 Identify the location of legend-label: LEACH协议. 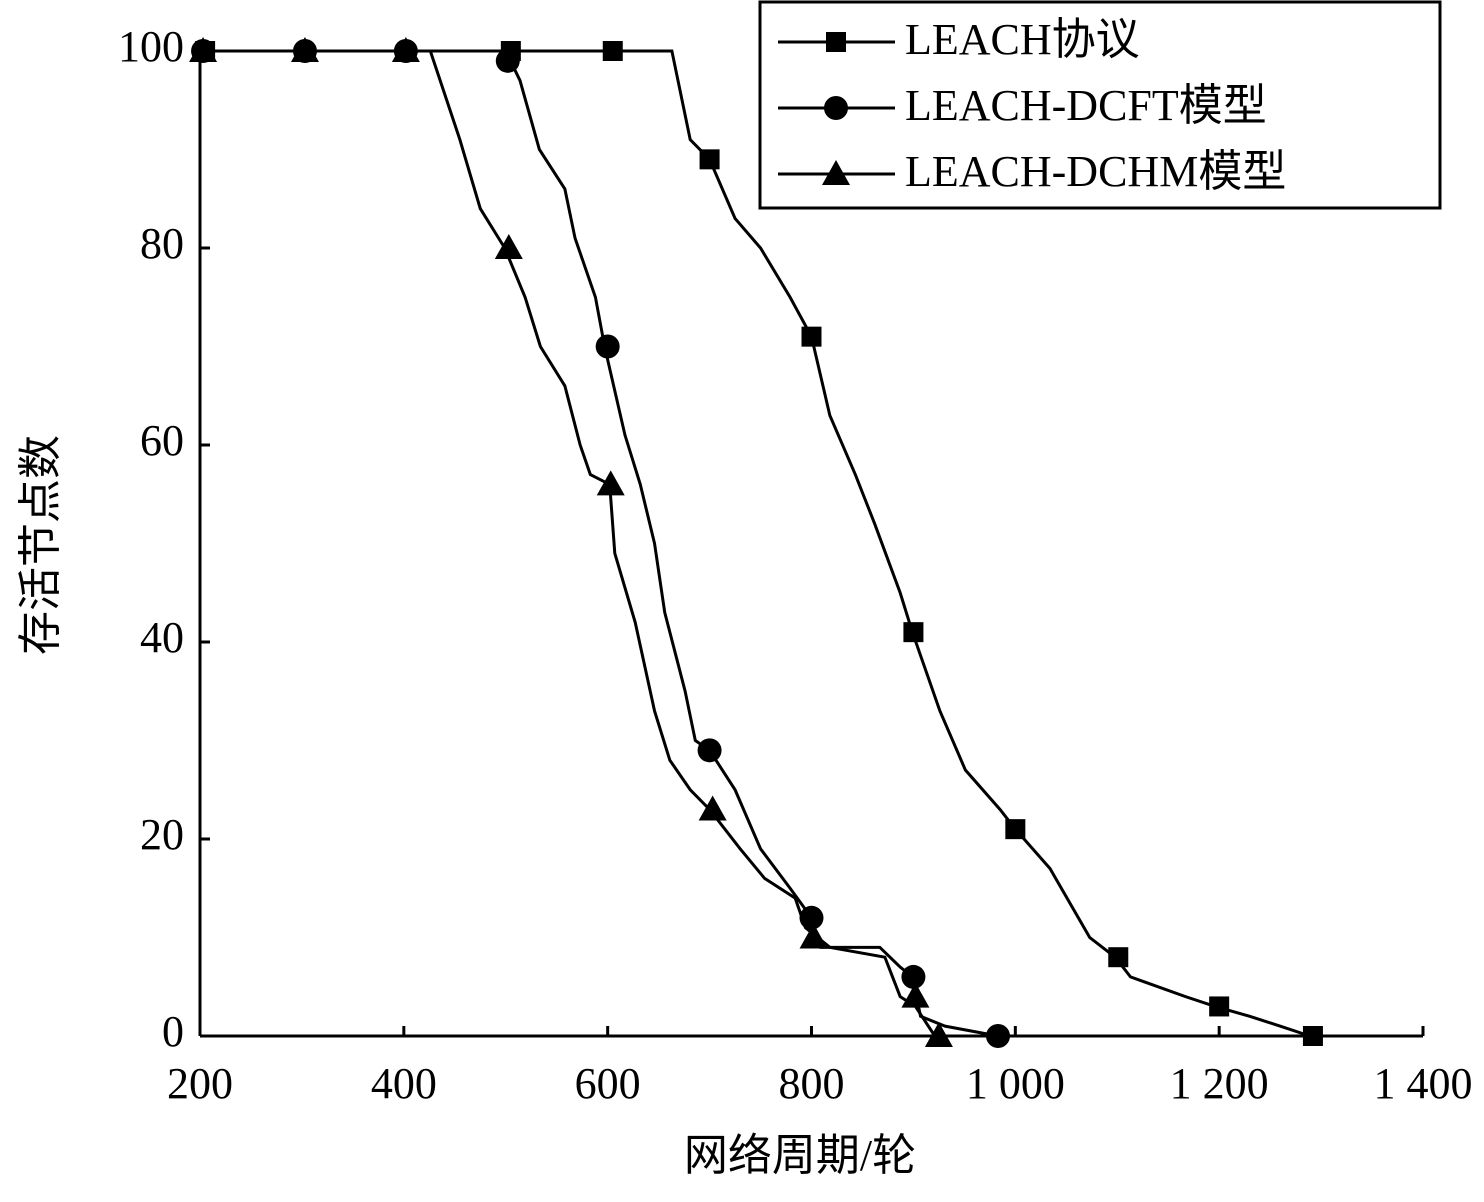
(1022, 39).